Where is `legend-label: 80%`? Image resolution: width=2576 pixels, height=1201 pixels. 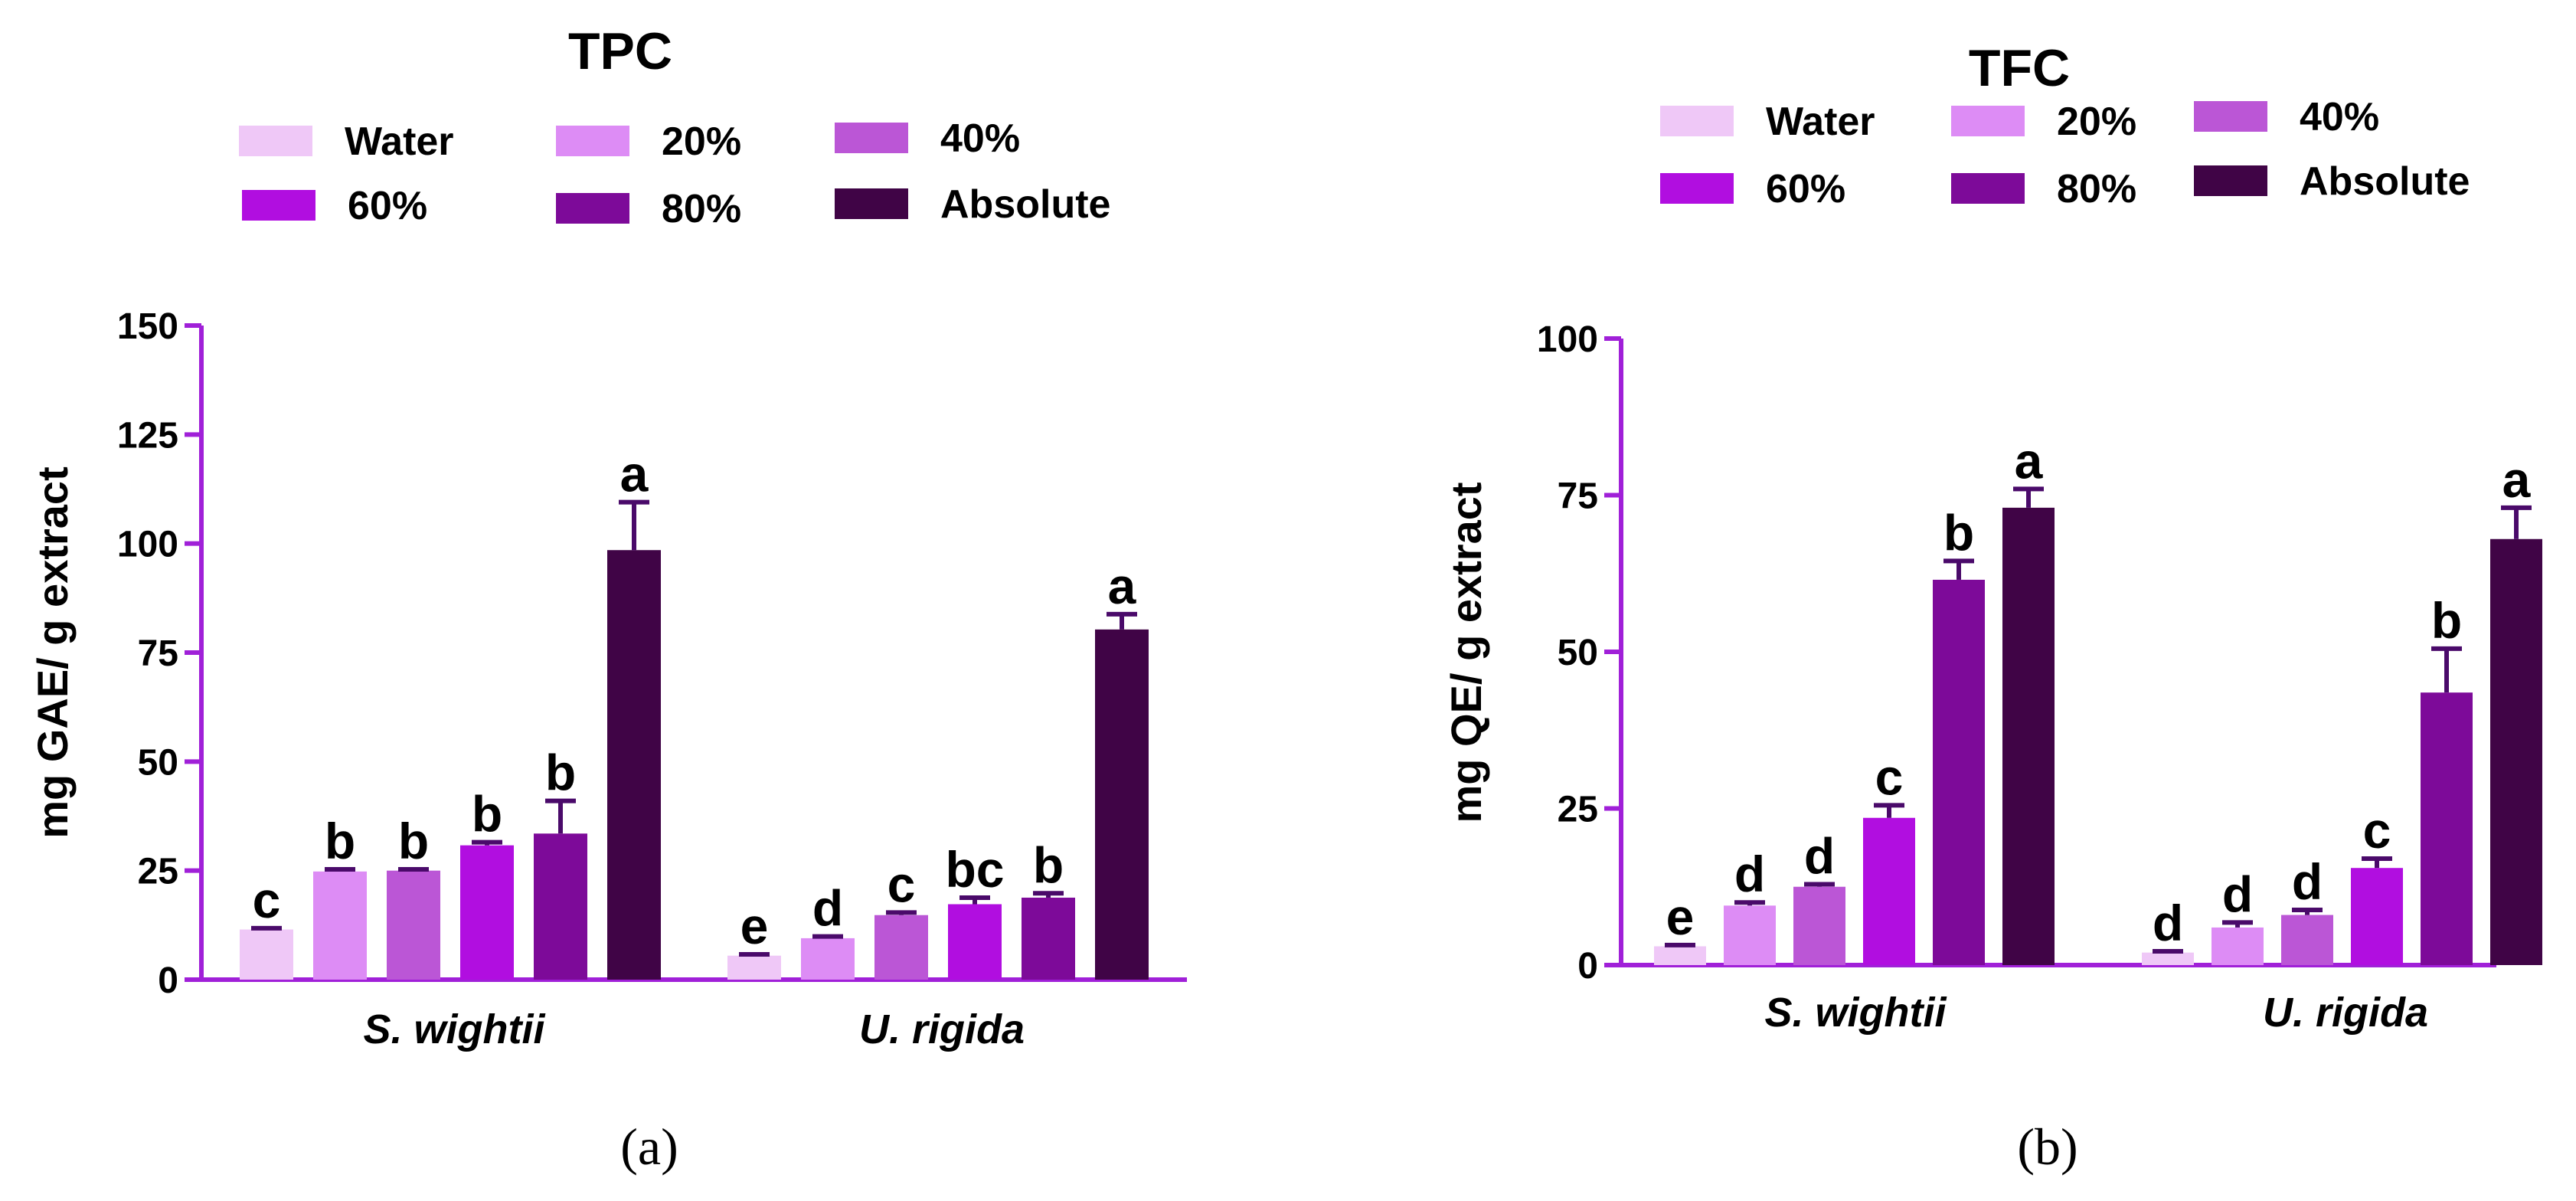 legend-label: 80% is located at coordinates (701, 209).